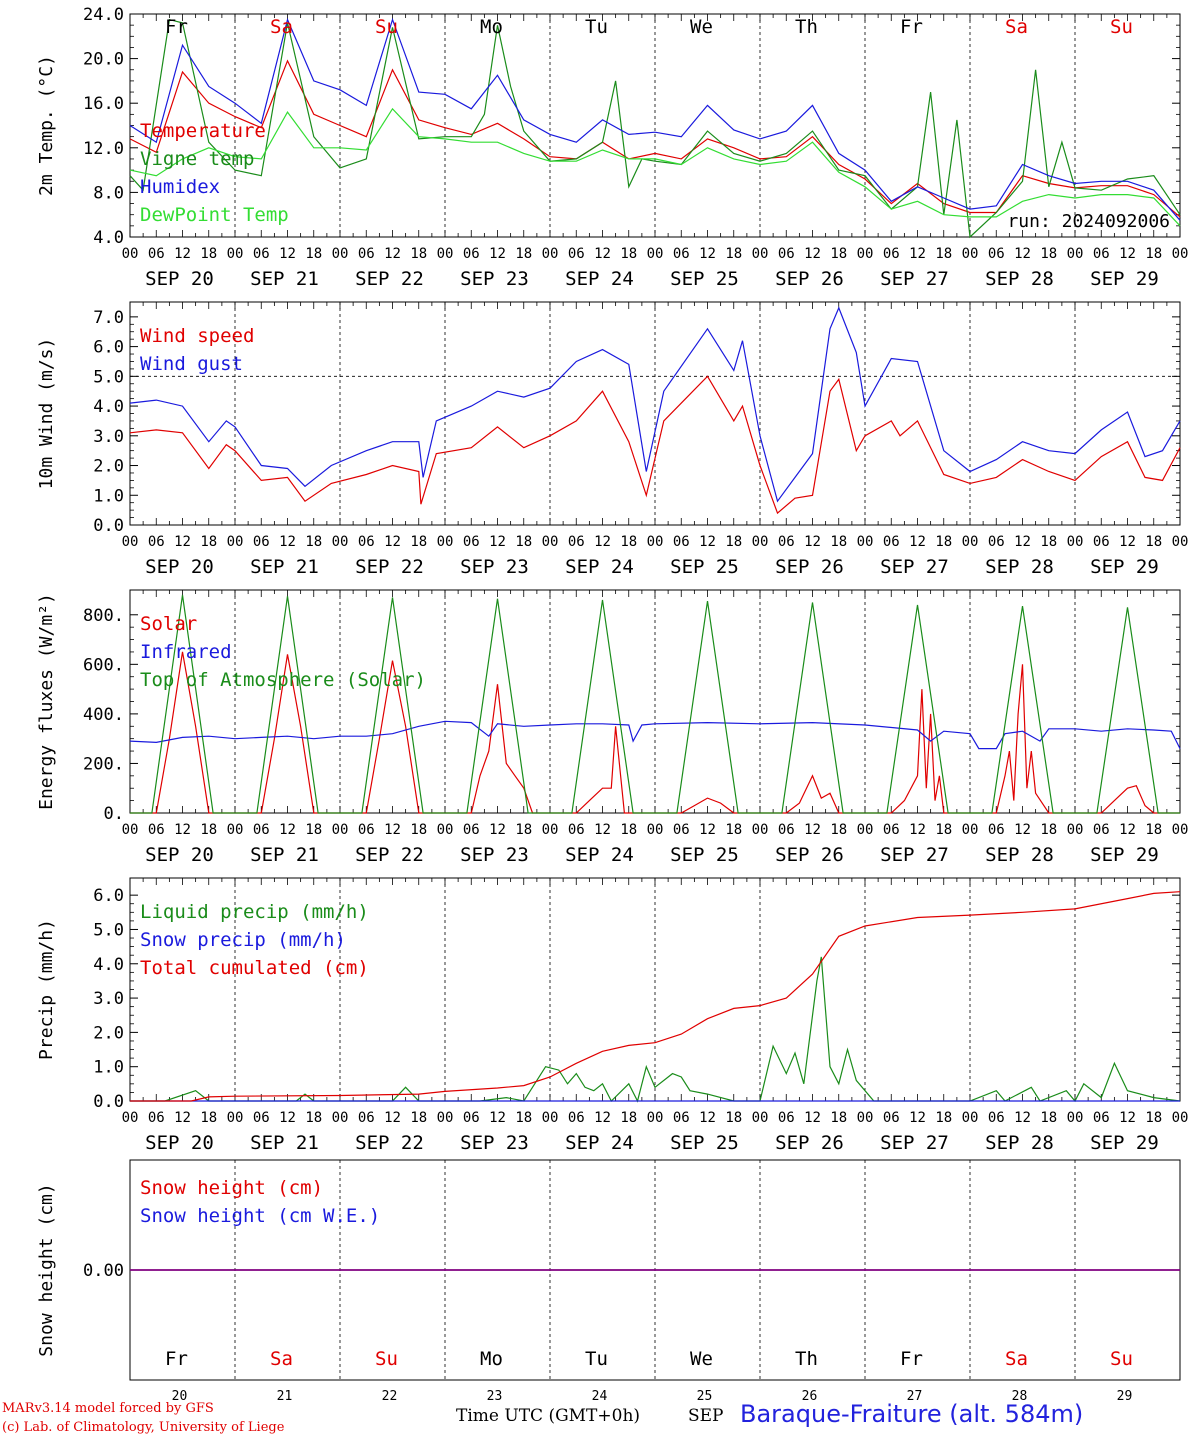 The width and height of the screenshot is (1194, 1440). I want to click on y-tick-label: 400., so click(103, 715).